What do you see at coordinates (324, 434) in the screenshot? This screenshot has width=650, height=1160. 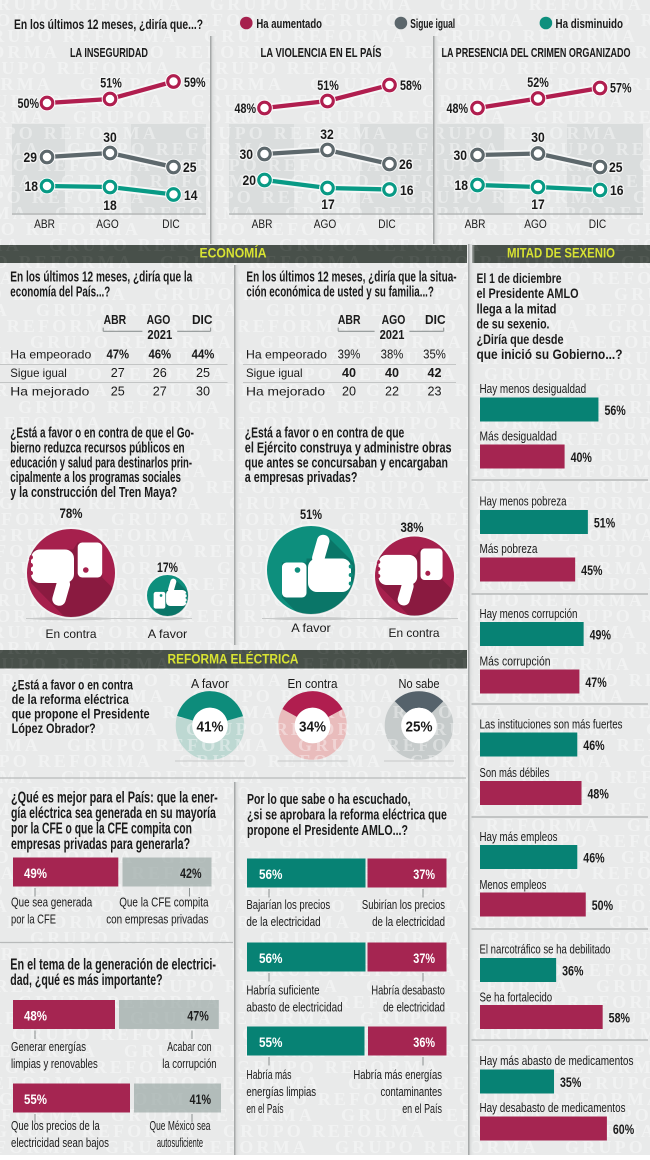 I see `svg-text:¿Está a favor o en contra de q: ¿Está a favor o en contra de que` at bounding box center [324, 434].